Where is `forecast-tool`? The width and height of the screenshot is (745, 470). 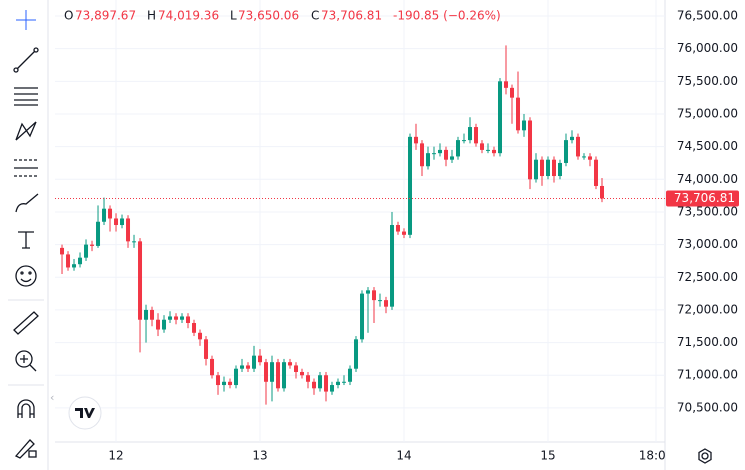 forecast-tool is located at coordinates (26, 168).